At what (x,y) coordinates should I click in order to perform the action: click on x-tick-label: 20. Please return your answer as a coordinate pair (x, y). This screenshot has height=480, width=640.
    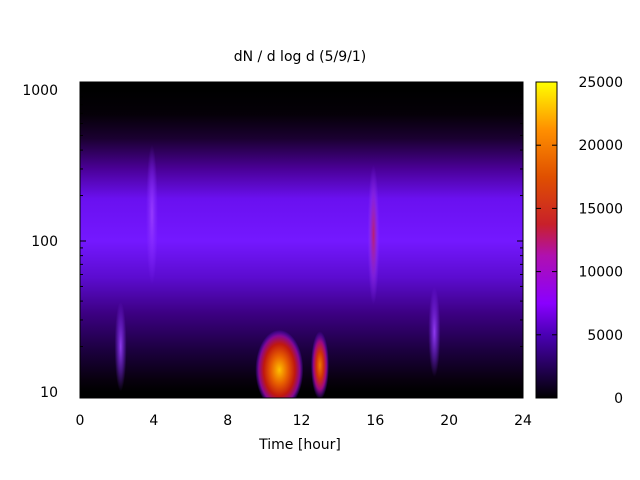
    Looking at the image, I should click on (449, 421).